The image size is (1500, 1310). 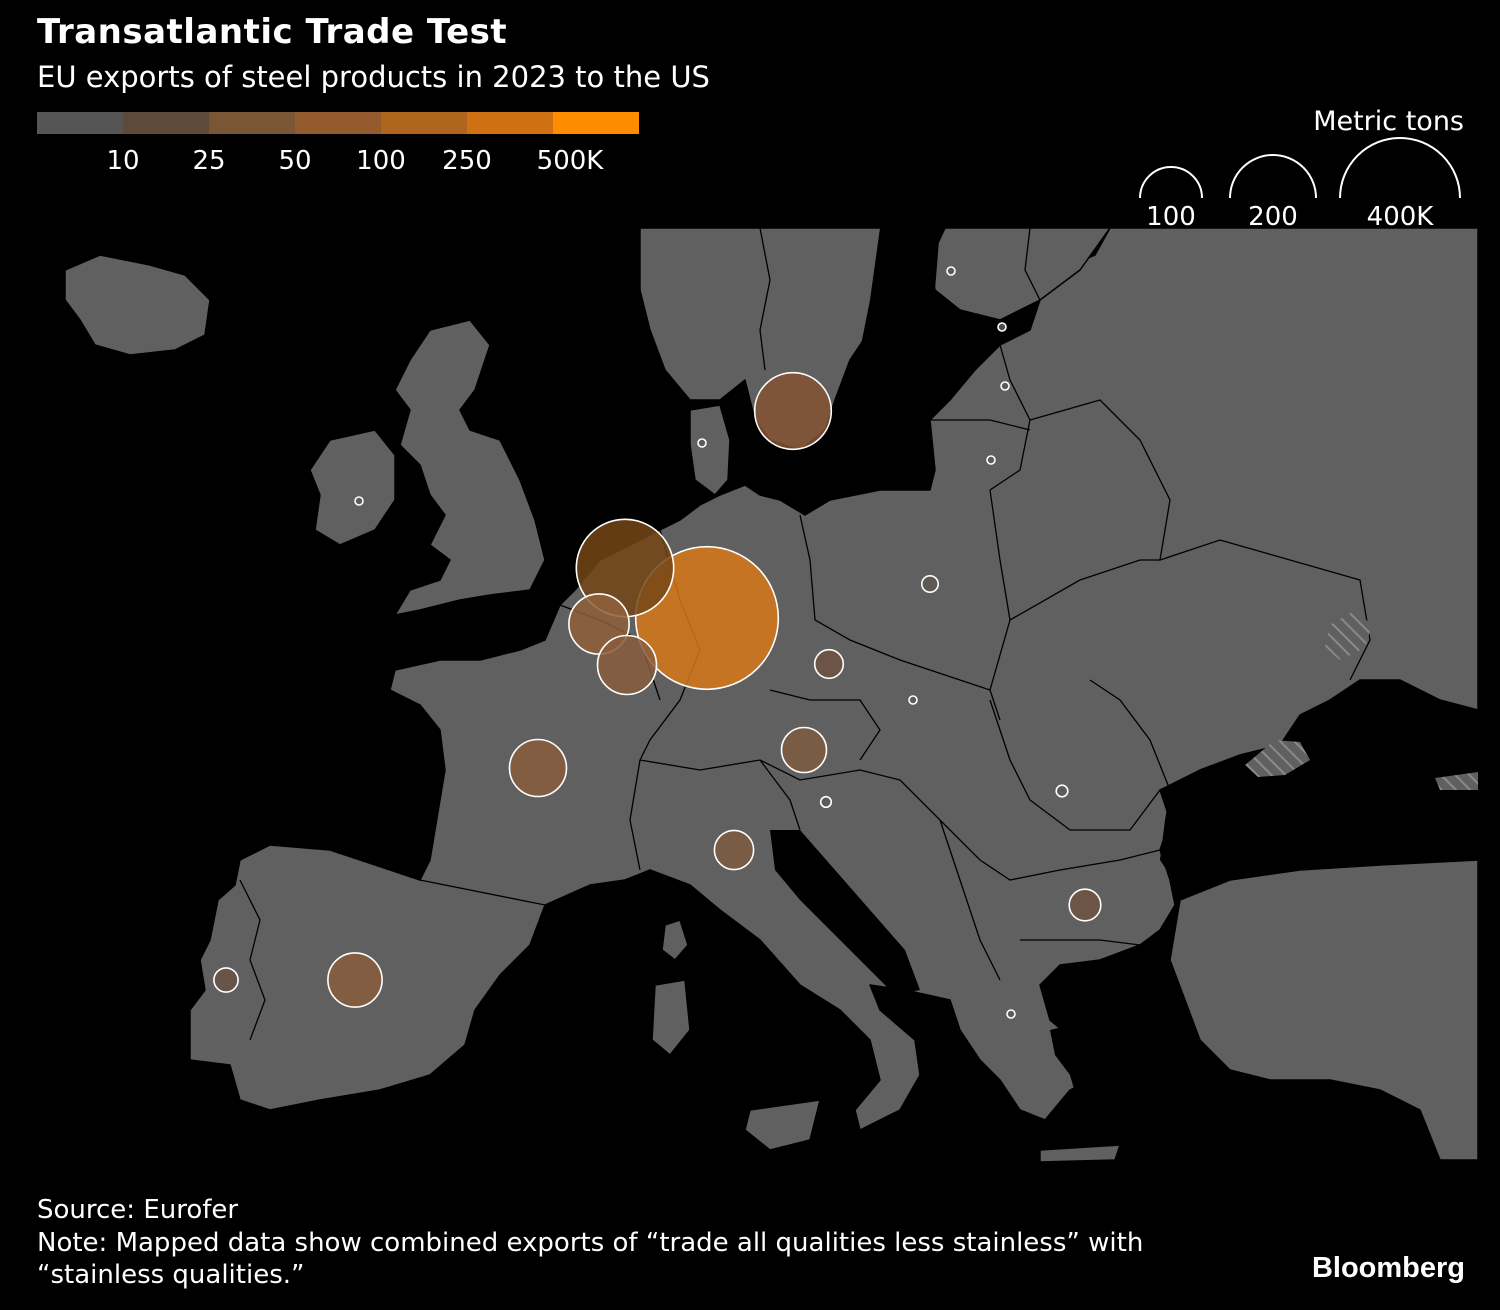 I want to click on color-scale-legend: 10 25 50 100 250 500K, so click(x=338, y=147).